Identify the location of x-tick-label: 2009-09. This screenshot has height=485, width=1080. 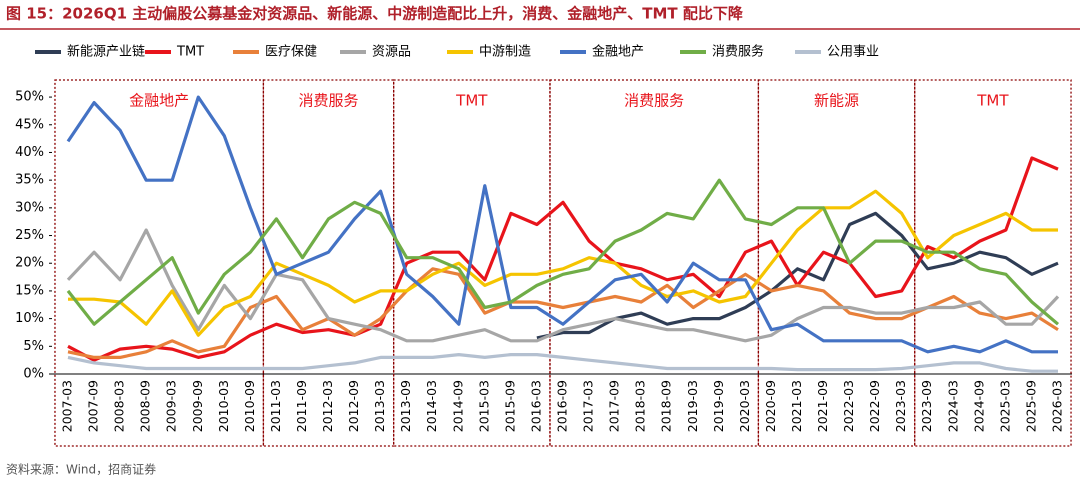
(197, 406).